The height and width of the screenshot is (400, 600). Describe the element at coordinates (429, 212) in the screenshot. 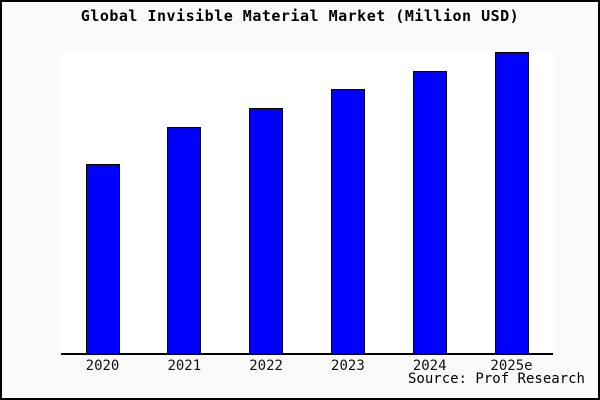

I see `bar-2024` at that location.